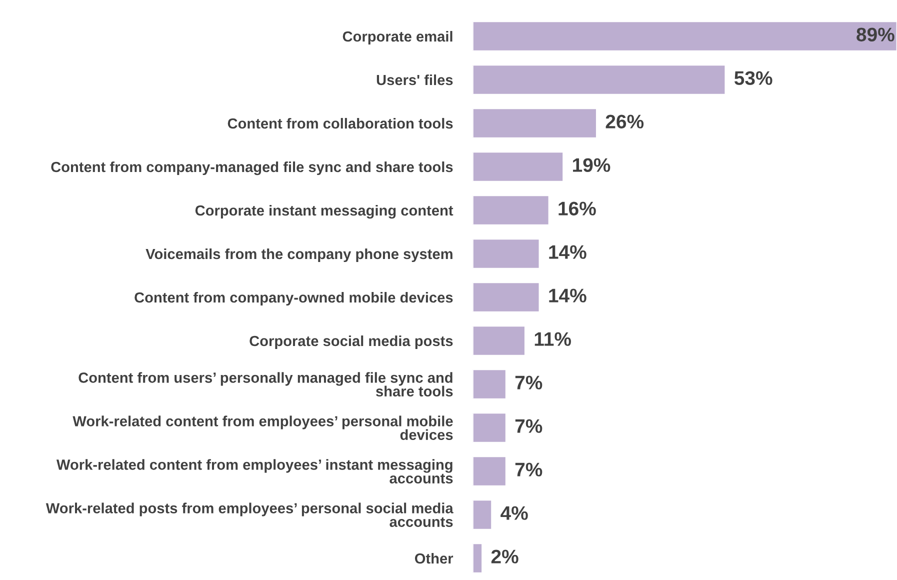 This screenshot has width=897, height=580. What do you see at coordinates (504, 557) in the screenshot?
I see `data-label: 2%` at bounding box center [504, 557].